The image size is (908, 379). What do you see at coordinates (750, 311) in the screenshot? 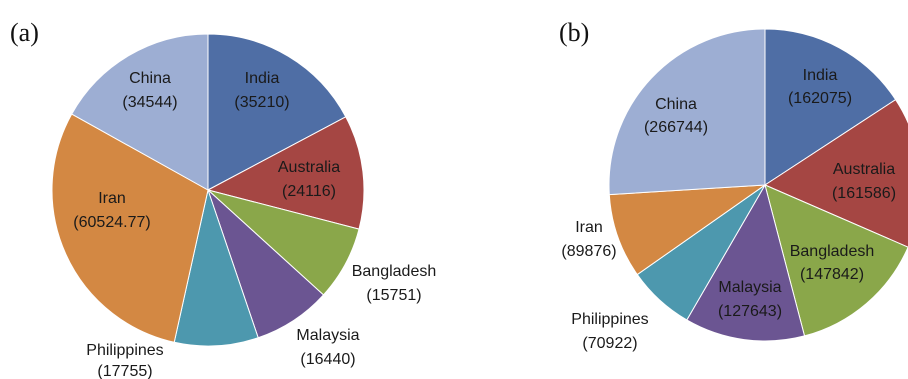
I see `slice-value-malaysia-b: (127643)` at bounding box center [750, 311].